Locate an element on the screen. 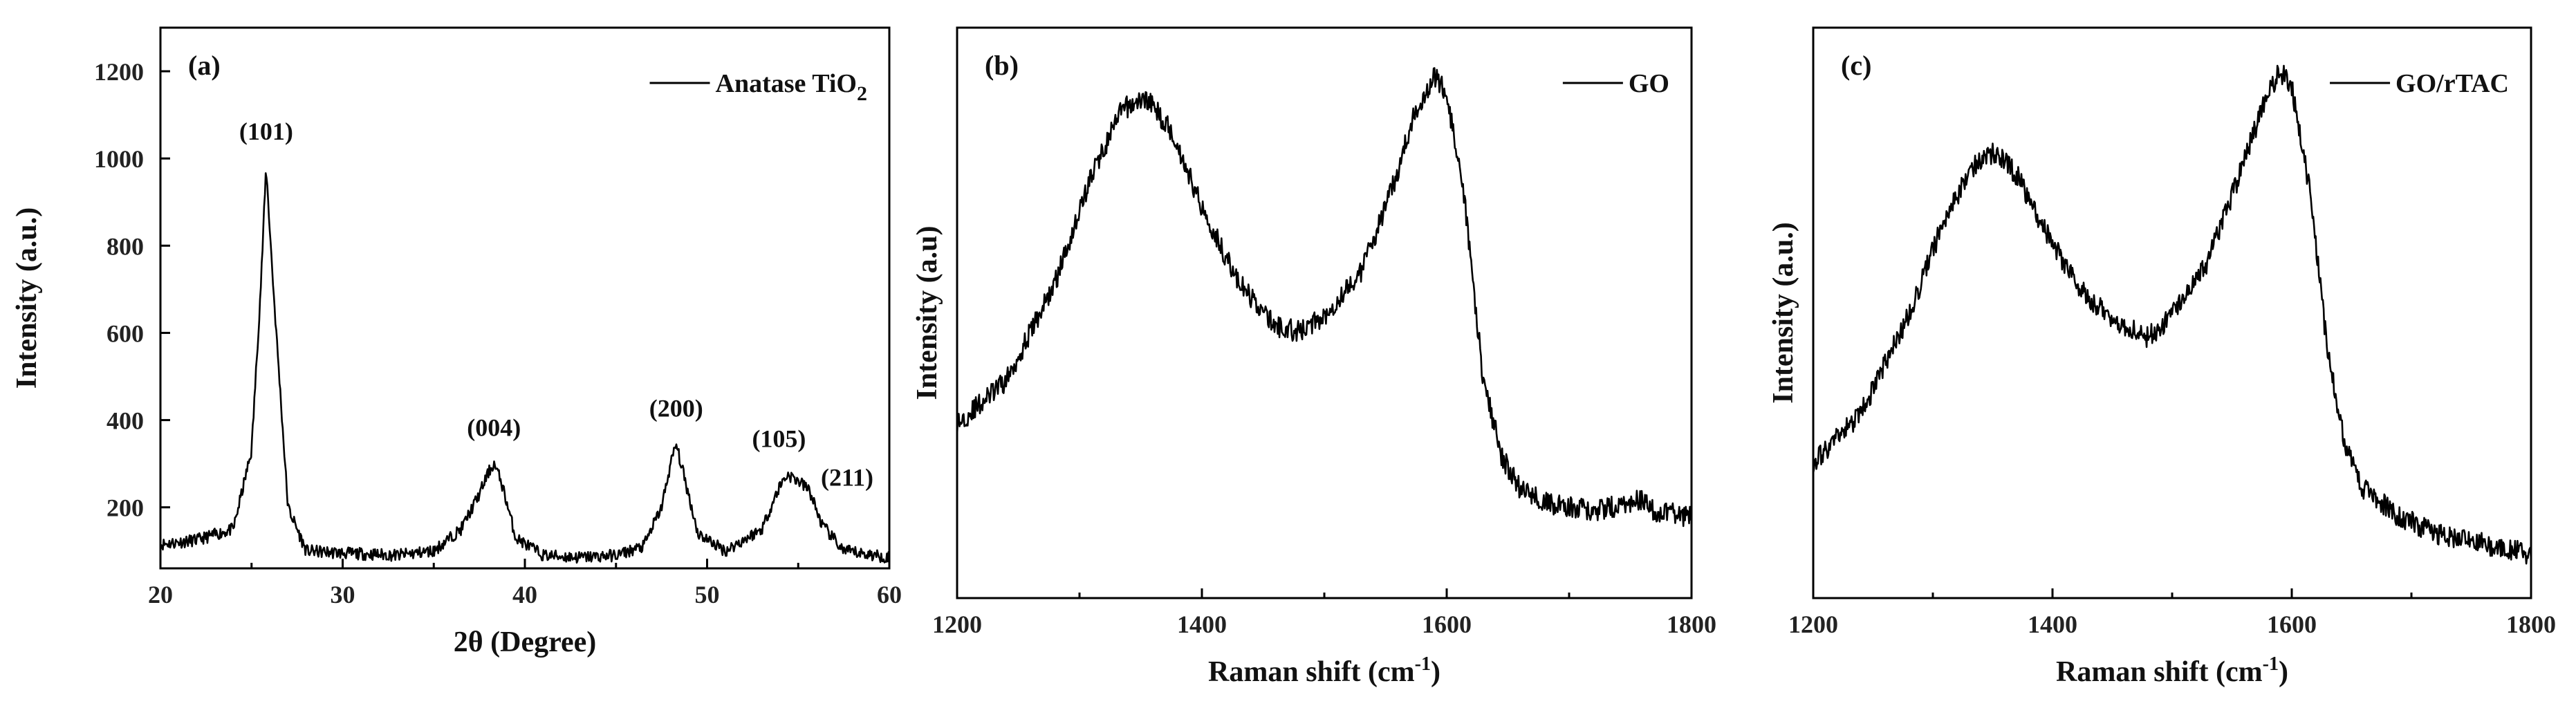  y-tick-label: 800 is located at coordinates (125, 246).